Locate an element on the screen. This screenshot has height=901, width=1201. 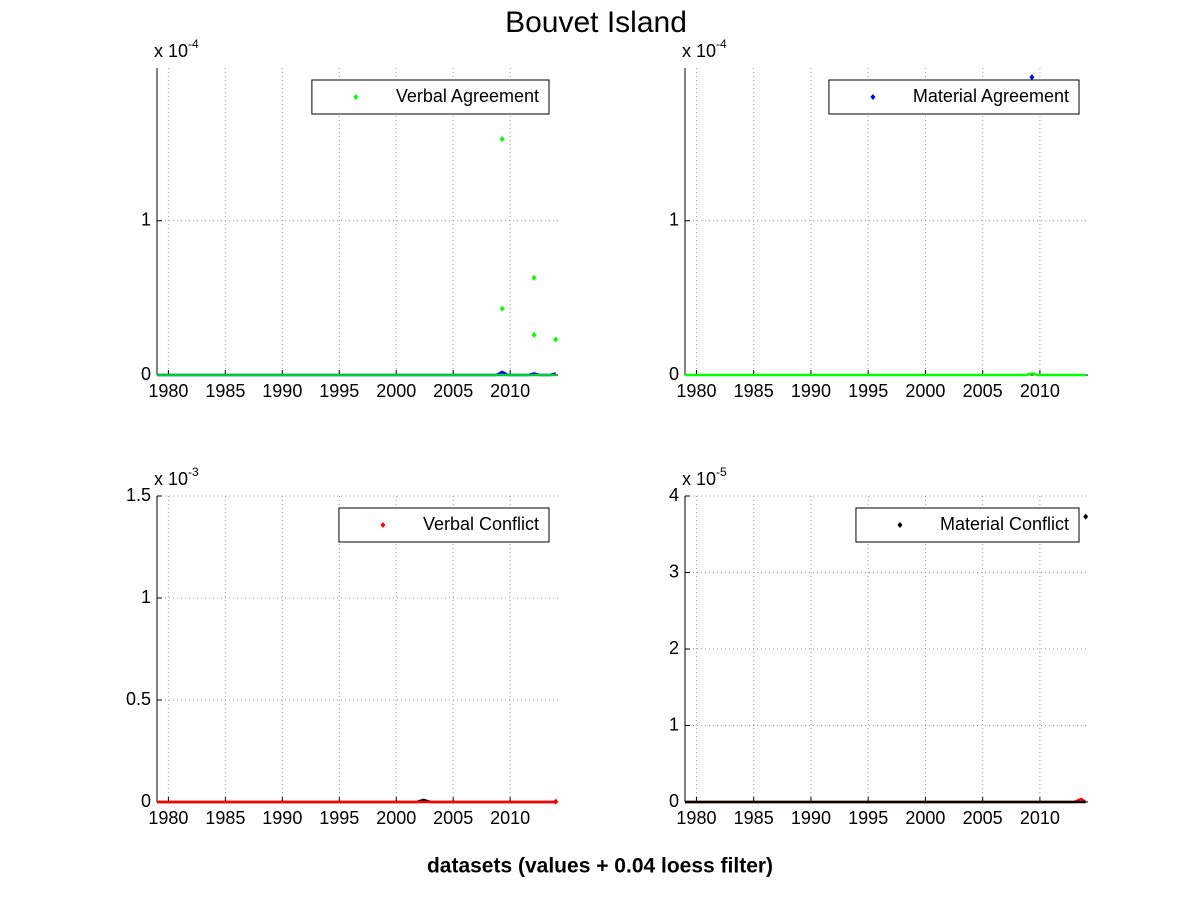
loess-line is located at coordinates (885, 374).